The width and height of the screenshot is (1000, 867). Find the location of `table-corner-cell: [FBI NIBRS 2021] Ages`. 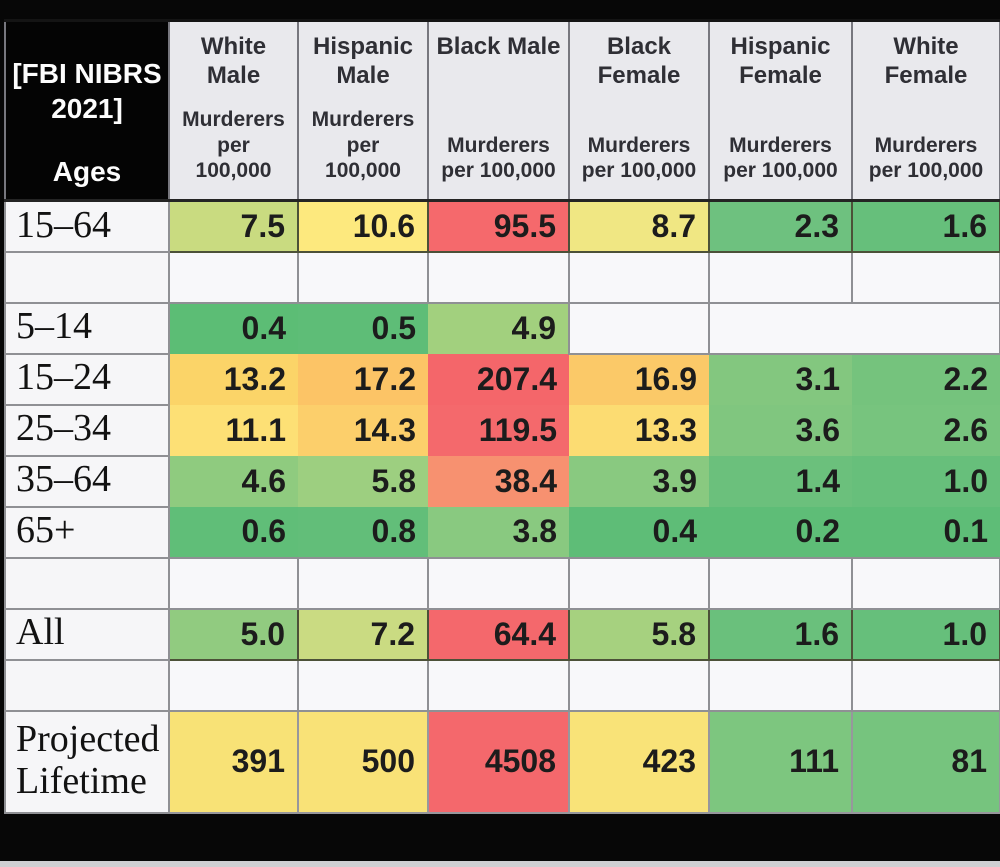

table-corner-cell: [FBI NIBRS 2021] Ages is located at coordinates (87, 110).